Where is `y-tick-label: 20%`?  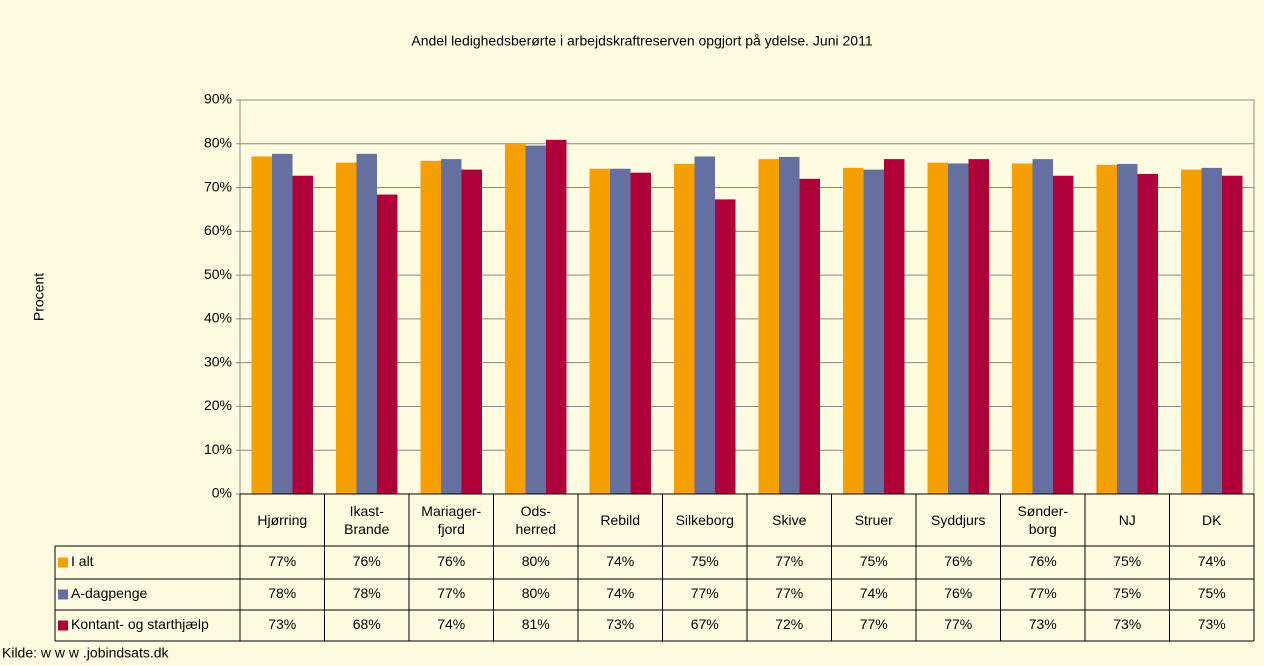
y-tick-label: 20% is located at coordinates (218, 405).